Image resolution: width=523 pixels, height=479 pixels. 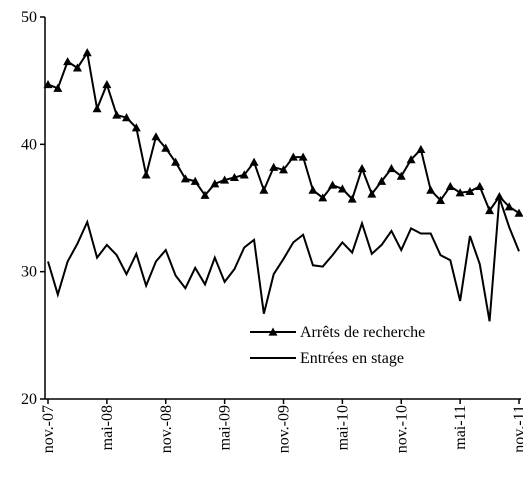 I want to click on x-tick-label: mai-08, so click(x=107, y=427).